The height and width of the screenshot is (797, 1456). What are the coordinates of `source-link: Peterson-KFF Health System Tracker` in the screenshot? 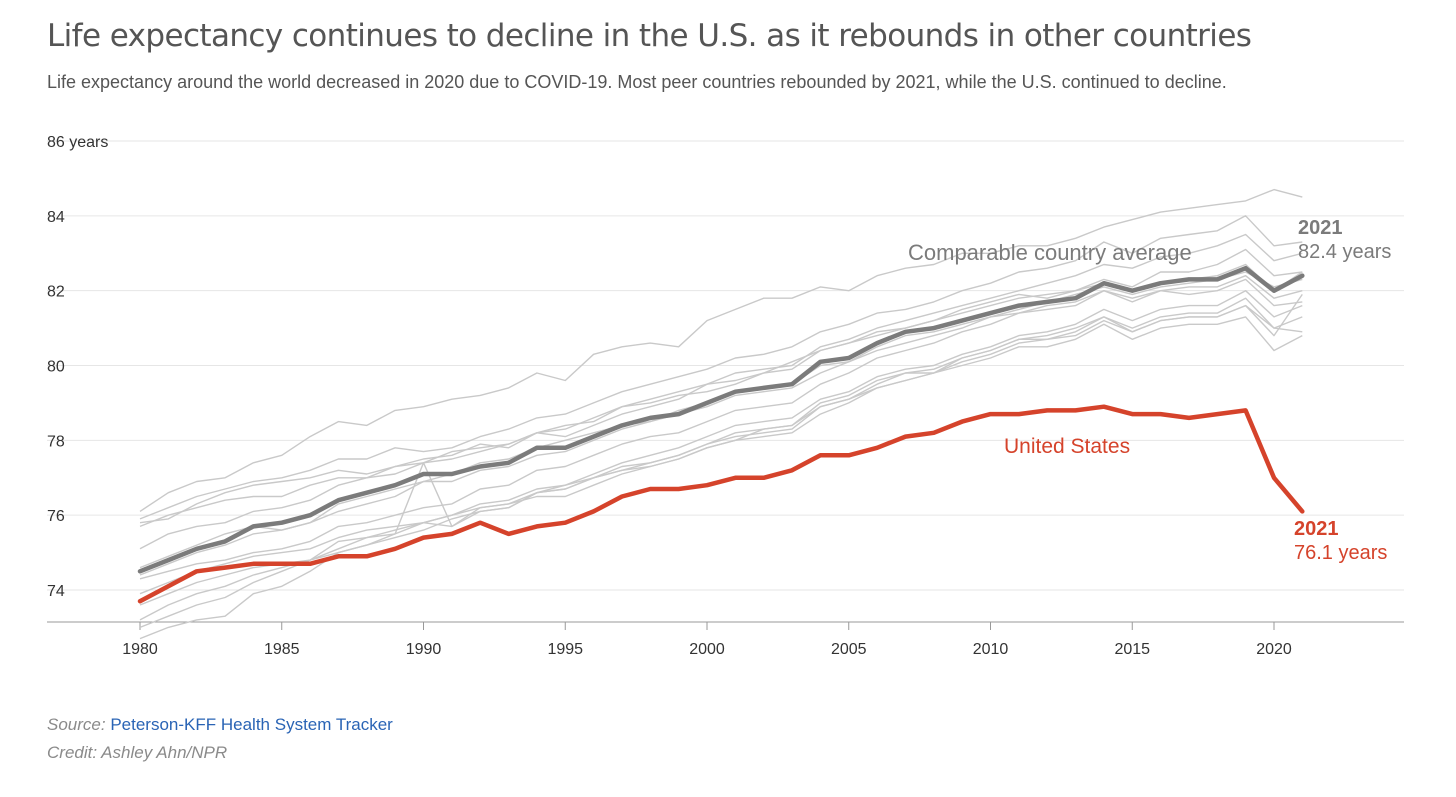 It's located at (251, 724).